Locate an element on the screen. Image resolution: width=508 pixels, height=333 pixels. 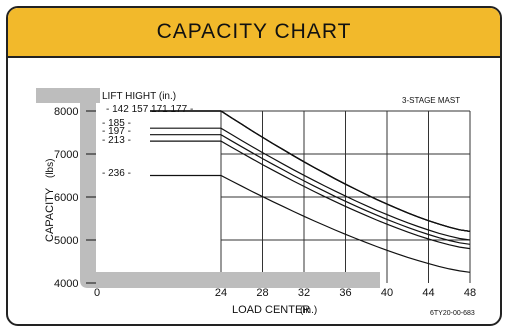
x-tick-label-zero: 0 is located at coordinates (97, 293).